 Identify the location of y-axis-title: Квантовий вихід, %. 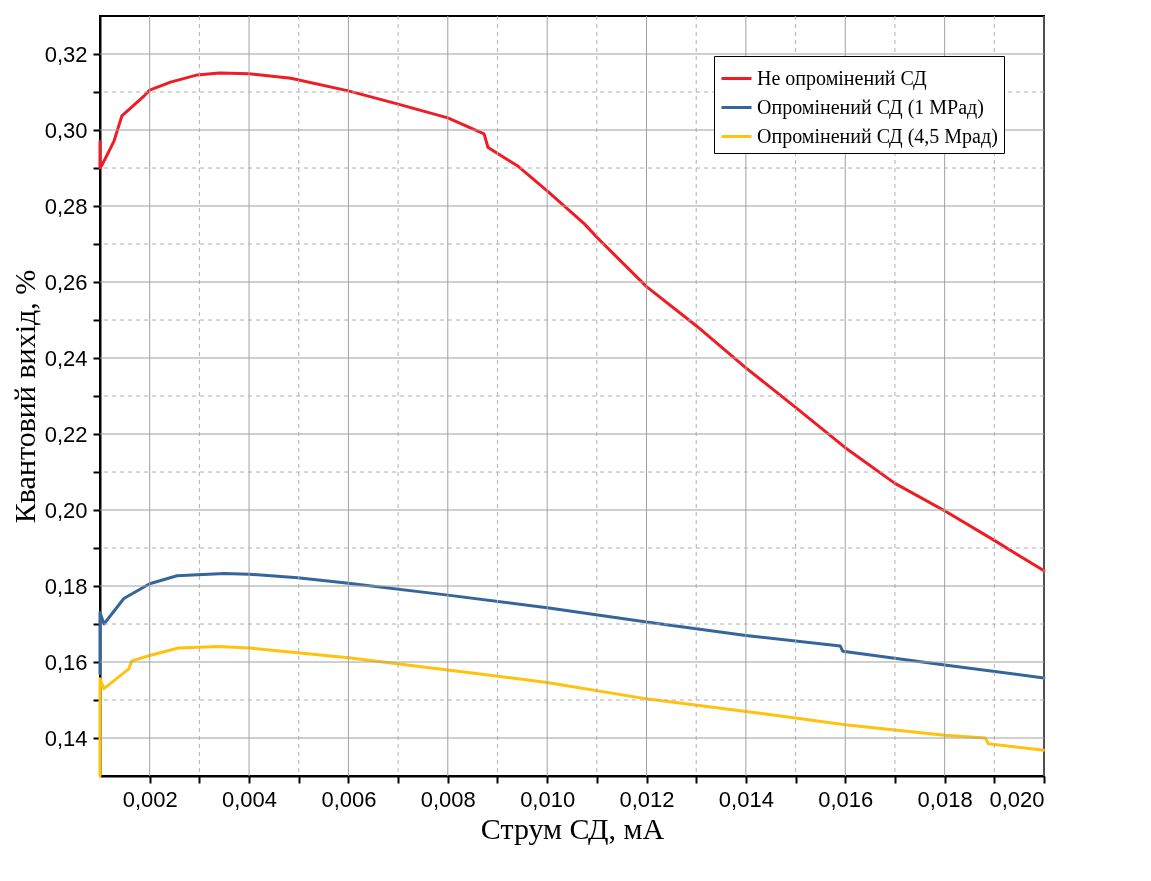
(24, 396).